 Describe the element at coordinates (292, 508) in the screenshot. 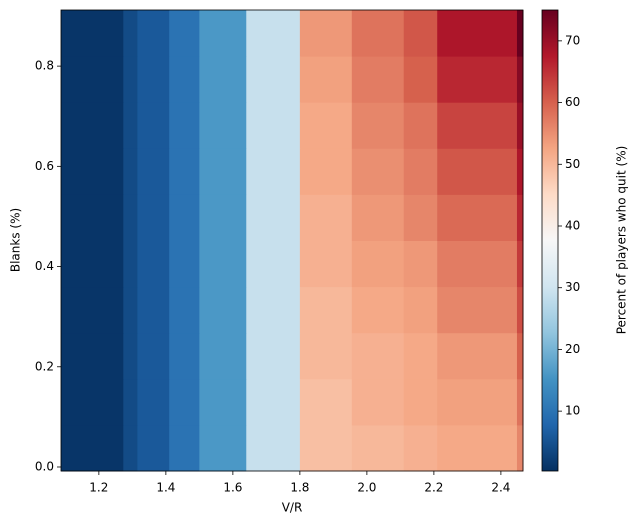

I see `x-axis-label: V/R` at that location.